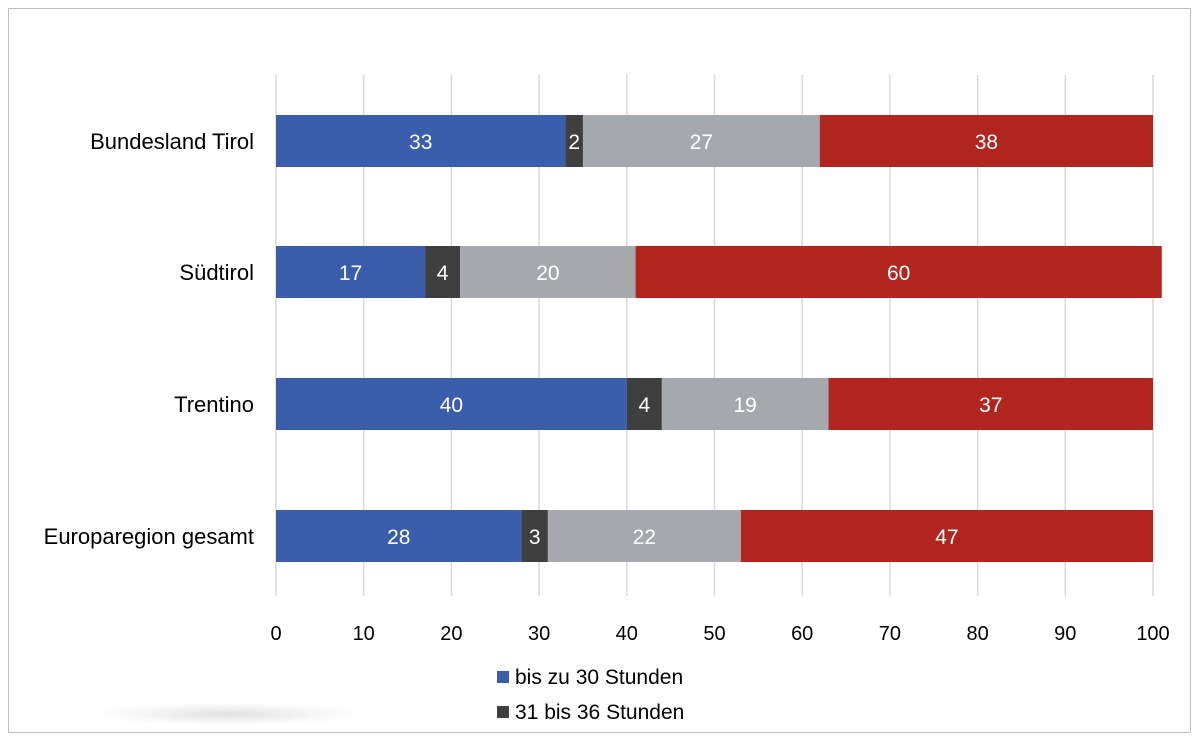 The height and width of the screenshot is (741, 1201). I want to click on x-tick-label: 10, so click(364, 634).